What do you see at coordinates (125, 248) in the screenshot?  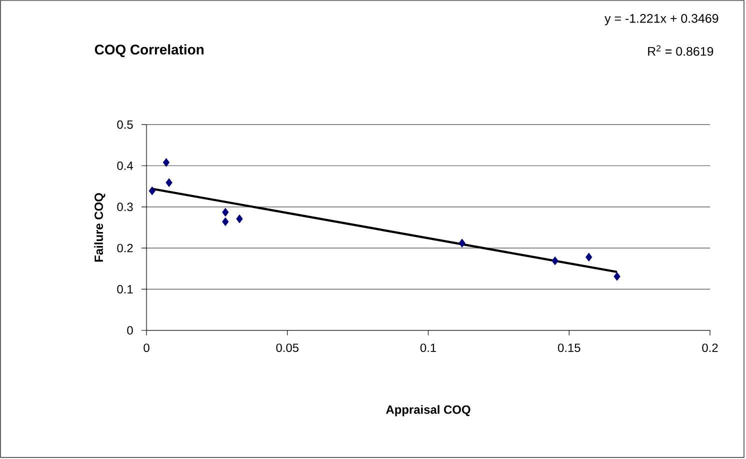 I see `y-tick-label: 0.2` at bounding box center [125, 248].